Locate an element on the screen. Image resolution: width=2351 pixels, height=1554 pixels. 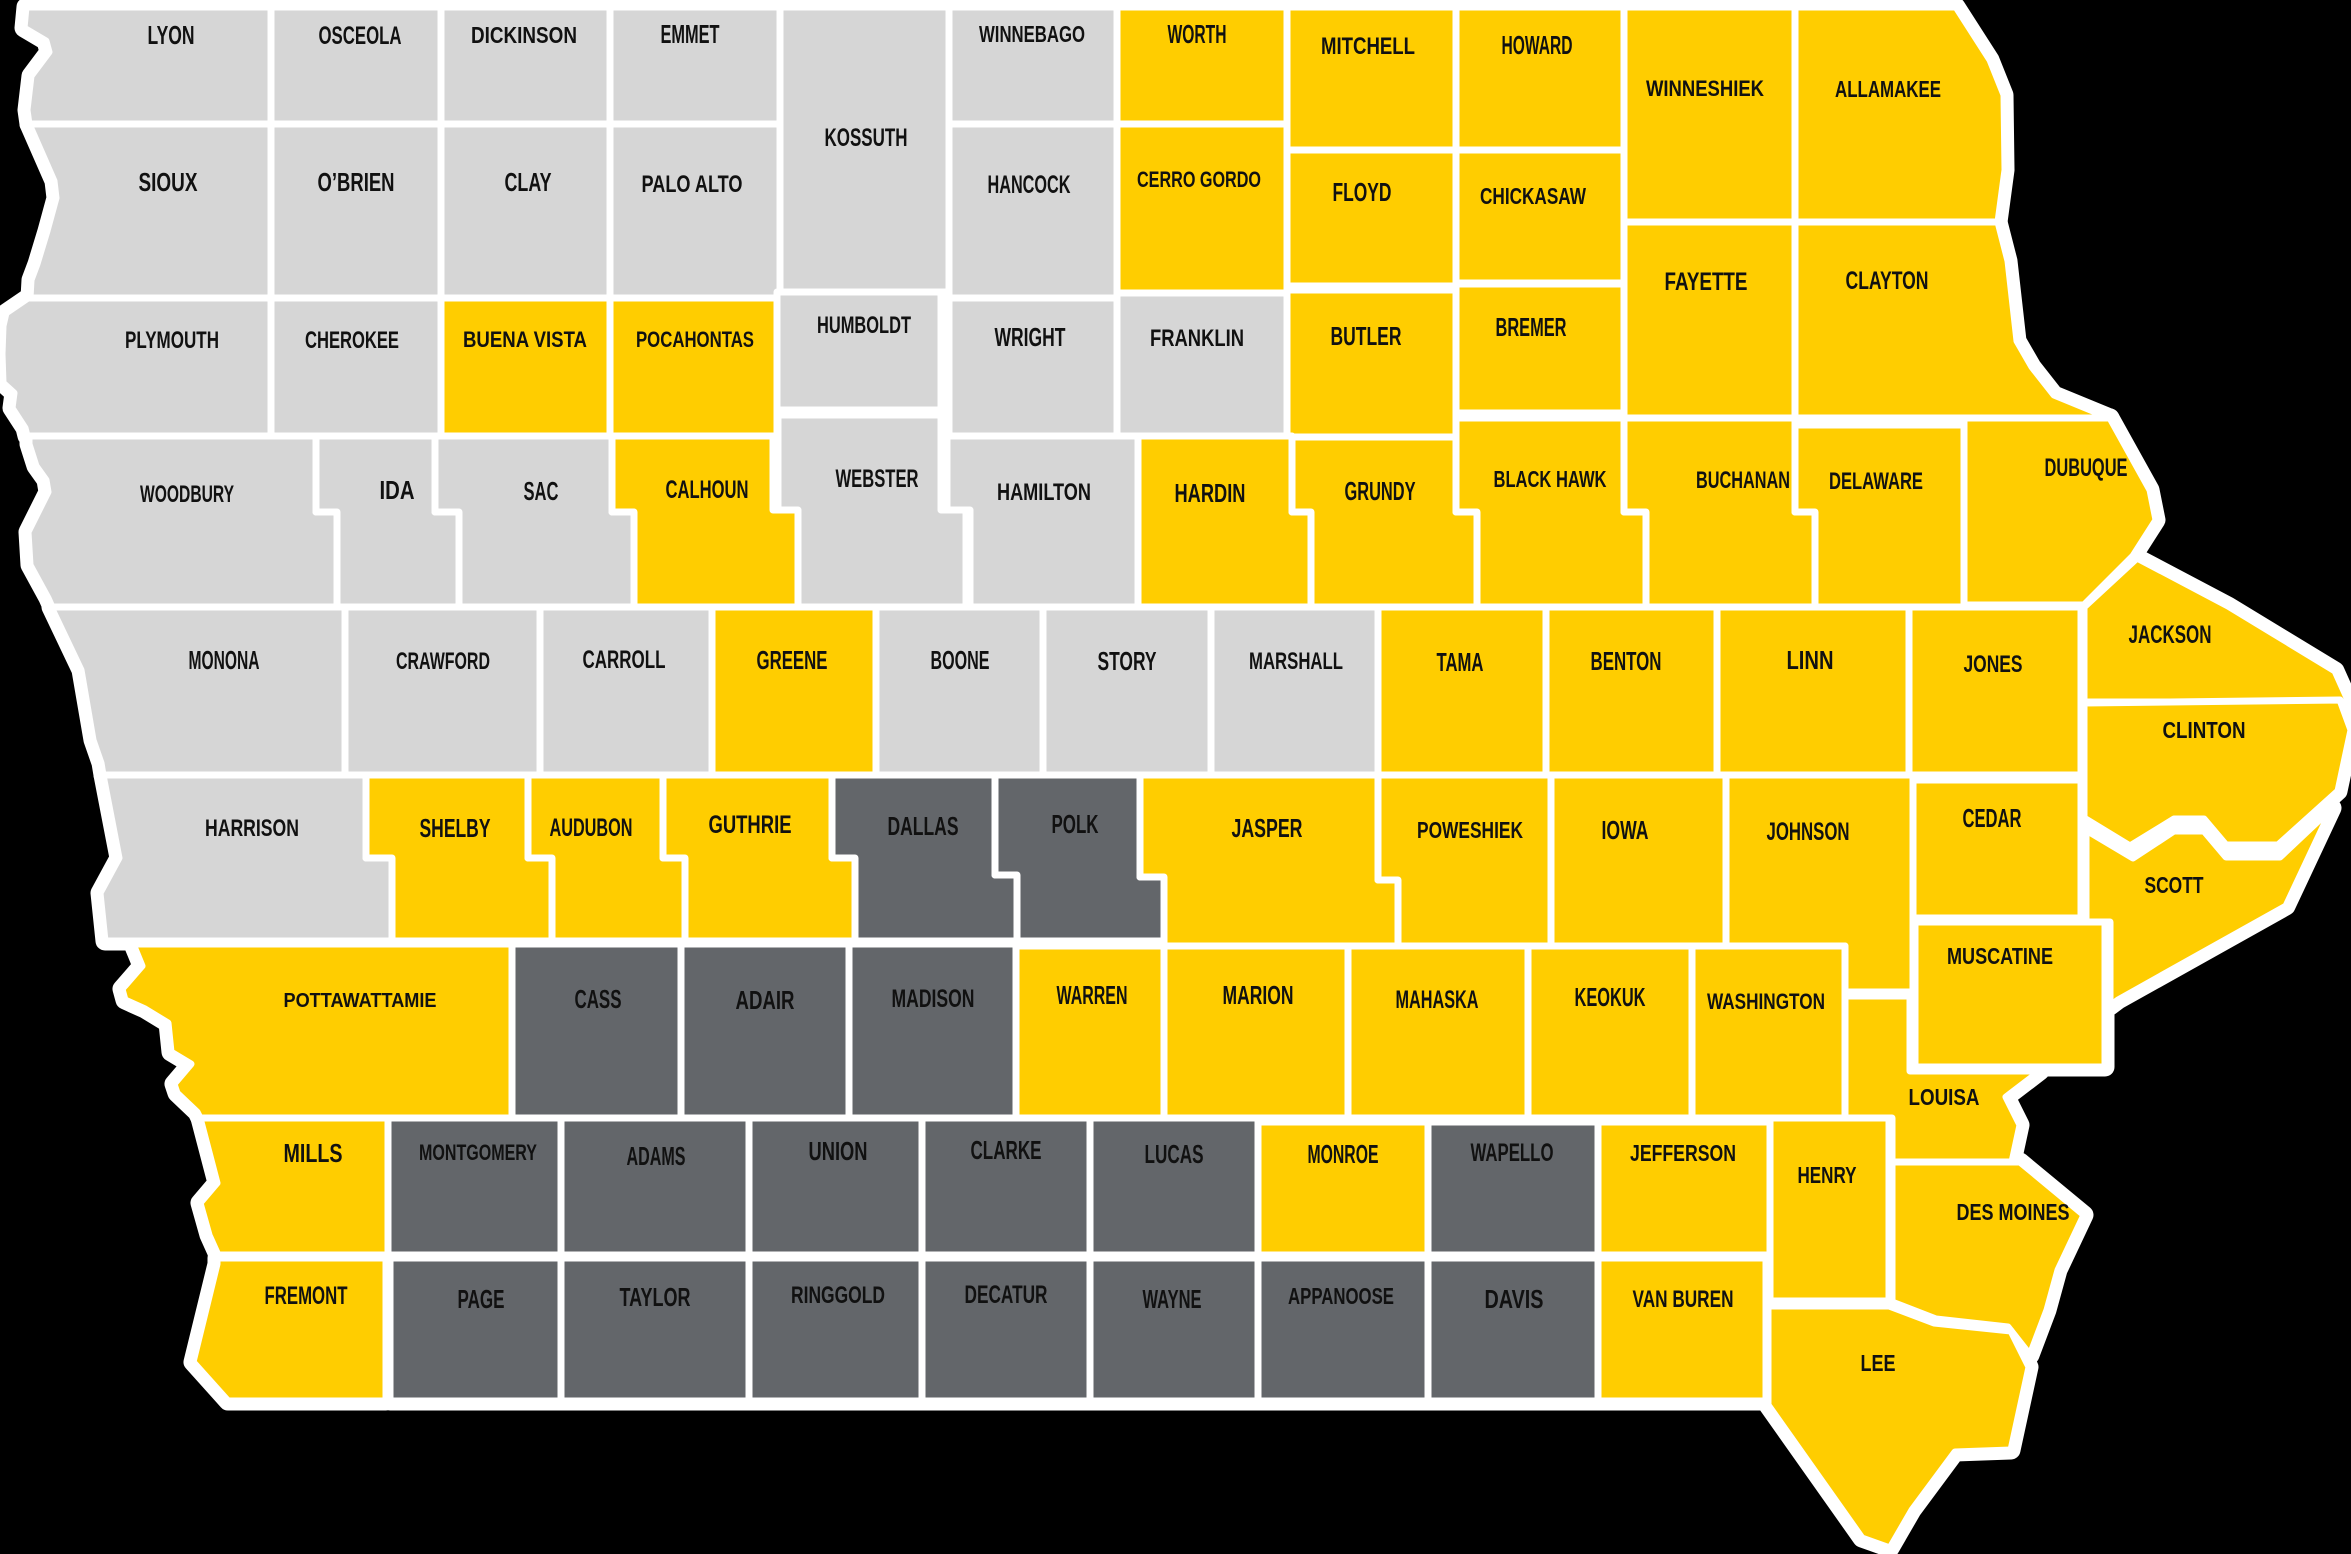
svg-text: LUCAS is located at coordinates (1174, 1154).